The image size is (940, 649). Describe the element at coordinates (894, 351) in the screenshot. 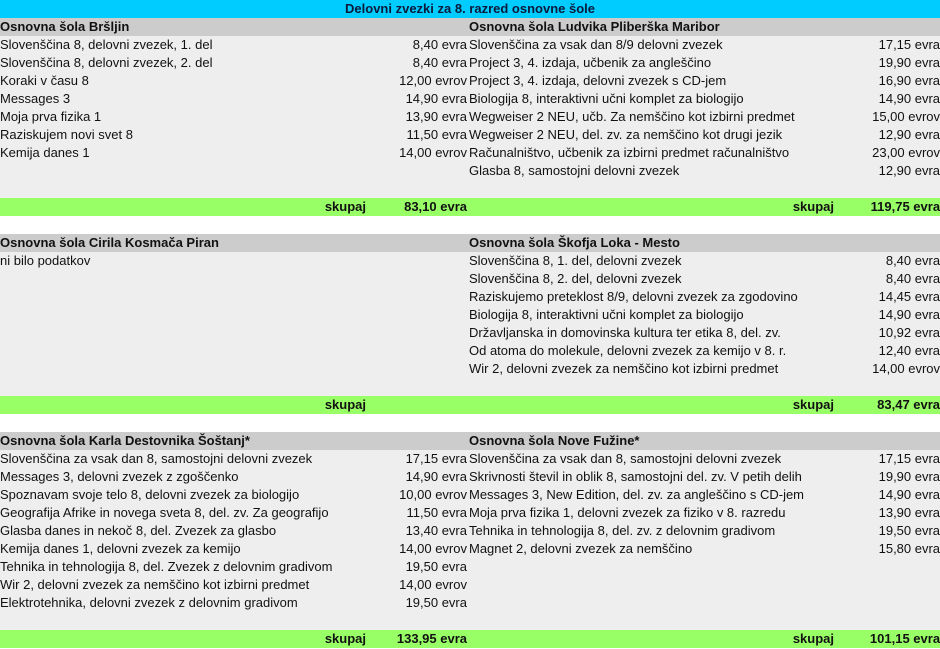

I see `item-price: 12,40 evra` at that location.